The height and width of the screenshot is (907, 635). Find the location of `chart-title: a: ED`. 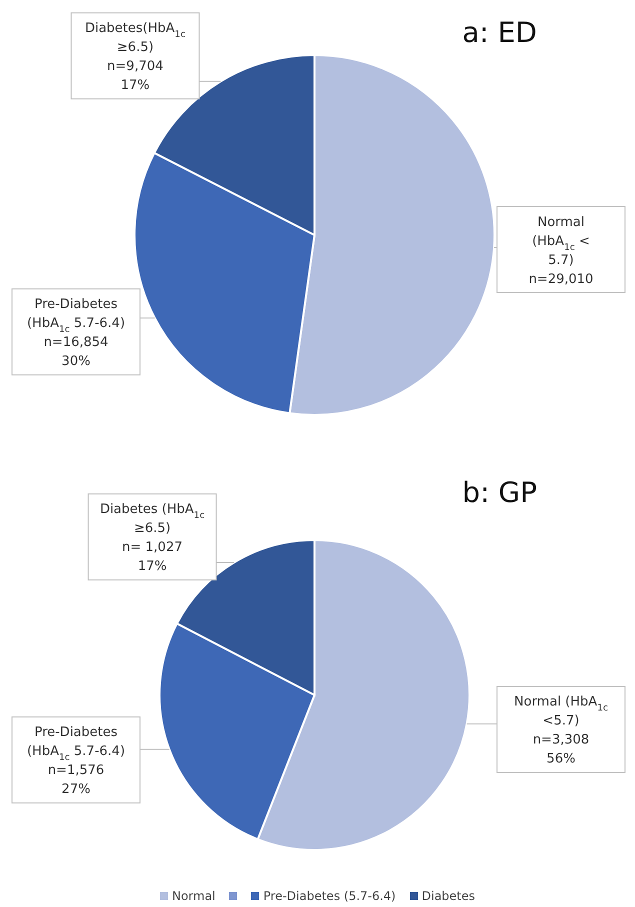

chart-title: a: ED is located at coordinates (499, 32).